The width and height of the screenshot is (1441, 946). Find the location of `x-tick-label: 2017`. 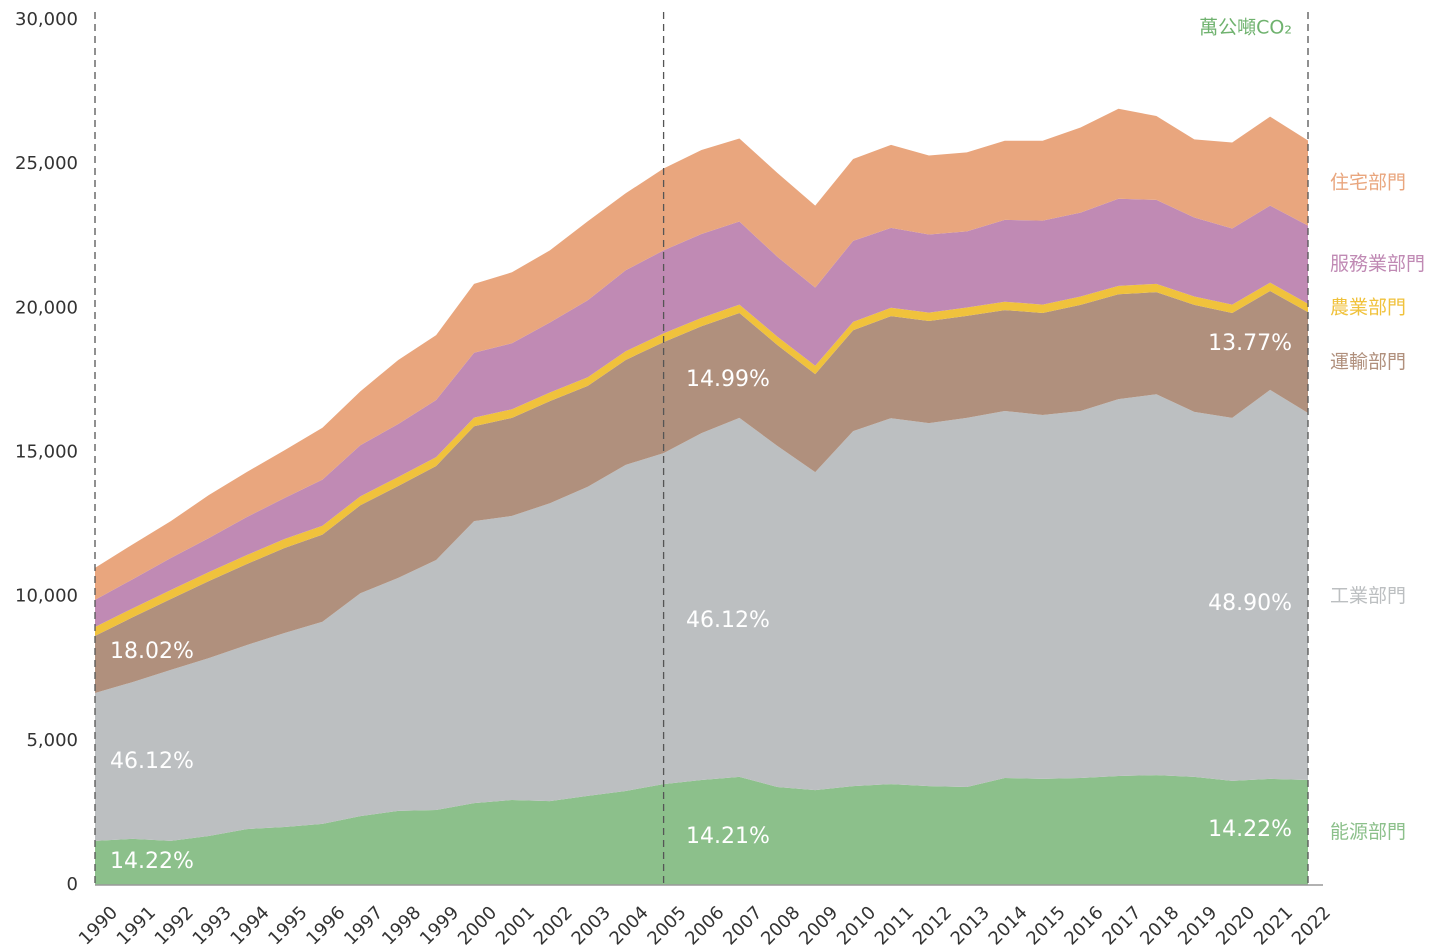

x-tick-label: 2017 is located at coordinates (1121, 924).